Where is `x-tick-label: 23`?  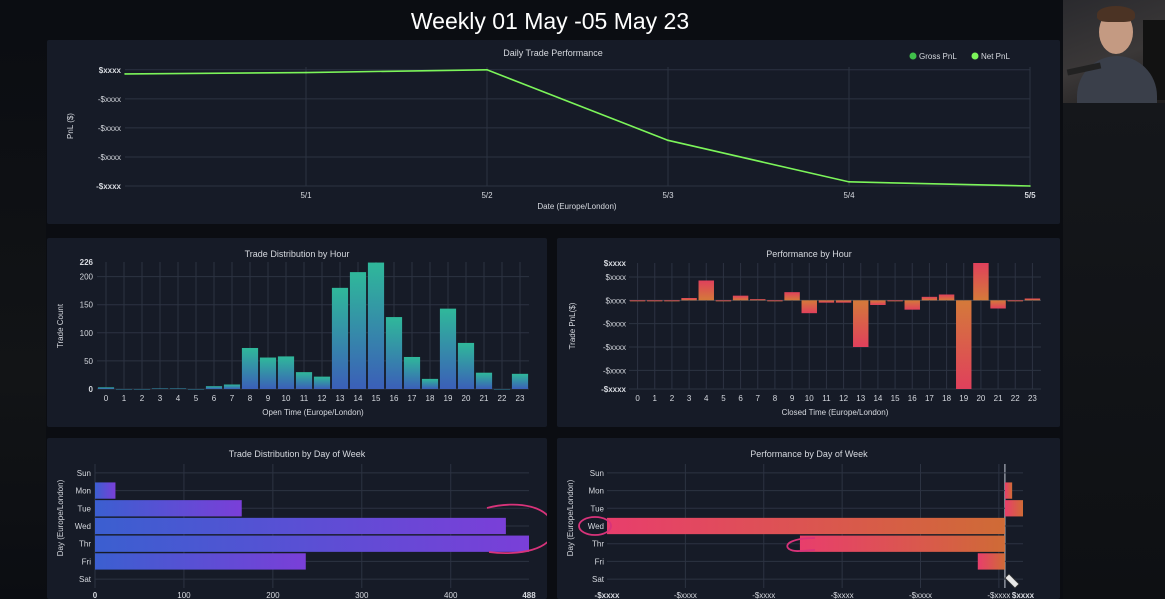
x-tick-label: 23 is located at coordinates (520, 398).